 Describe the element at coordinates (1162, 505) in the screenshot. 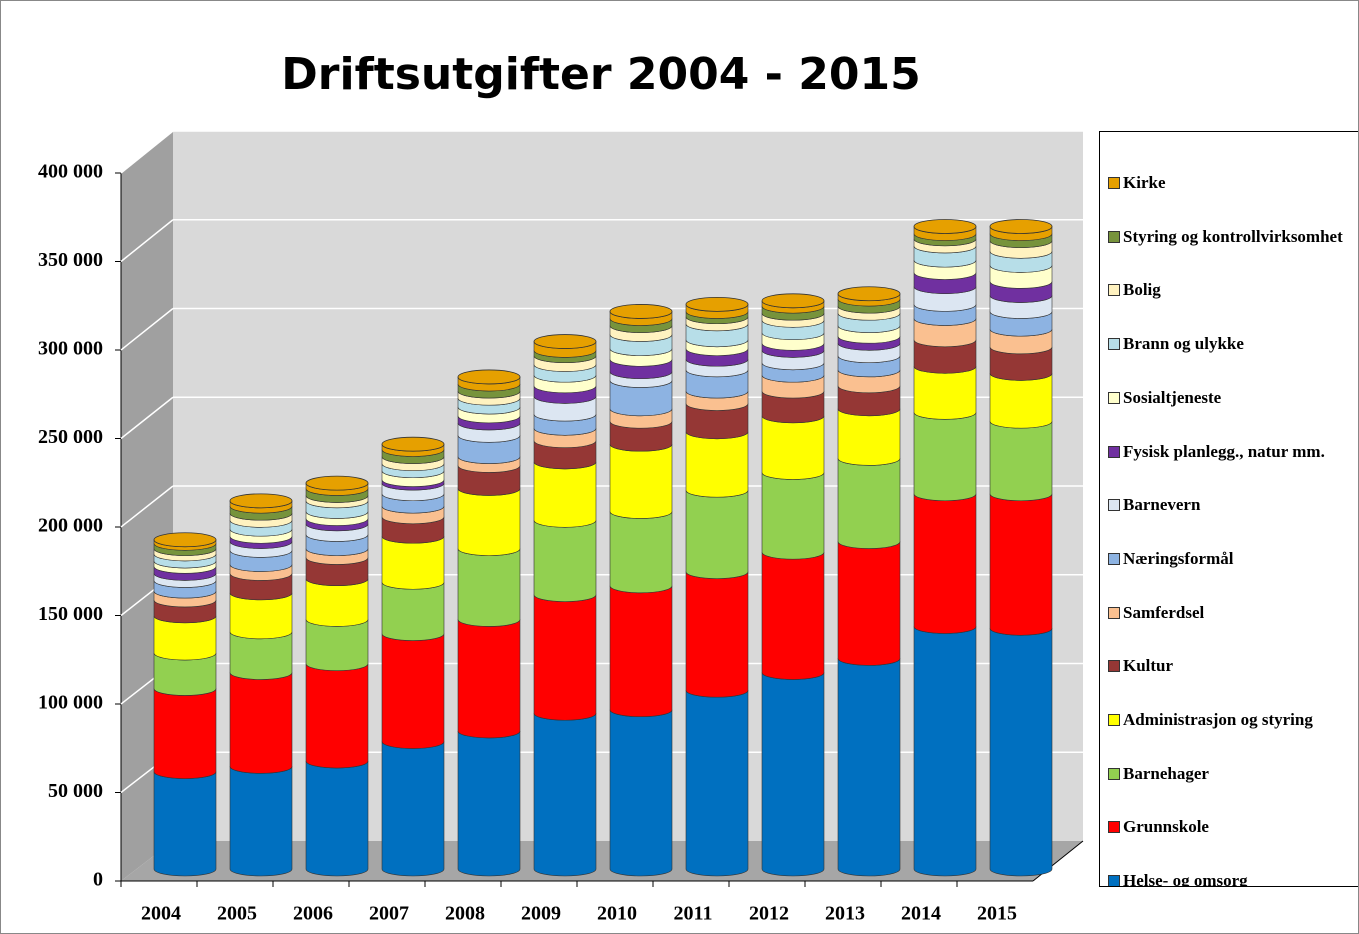

I see `legend-label: Barnevern` at that location.